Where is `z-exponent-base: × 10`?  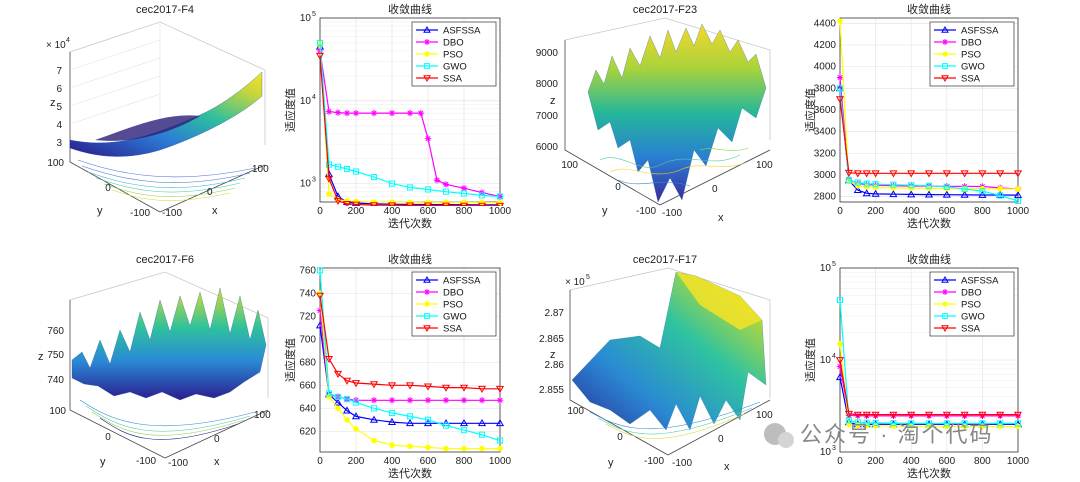 z-exponent-base: × 10 is located at coordinates (575, 282).